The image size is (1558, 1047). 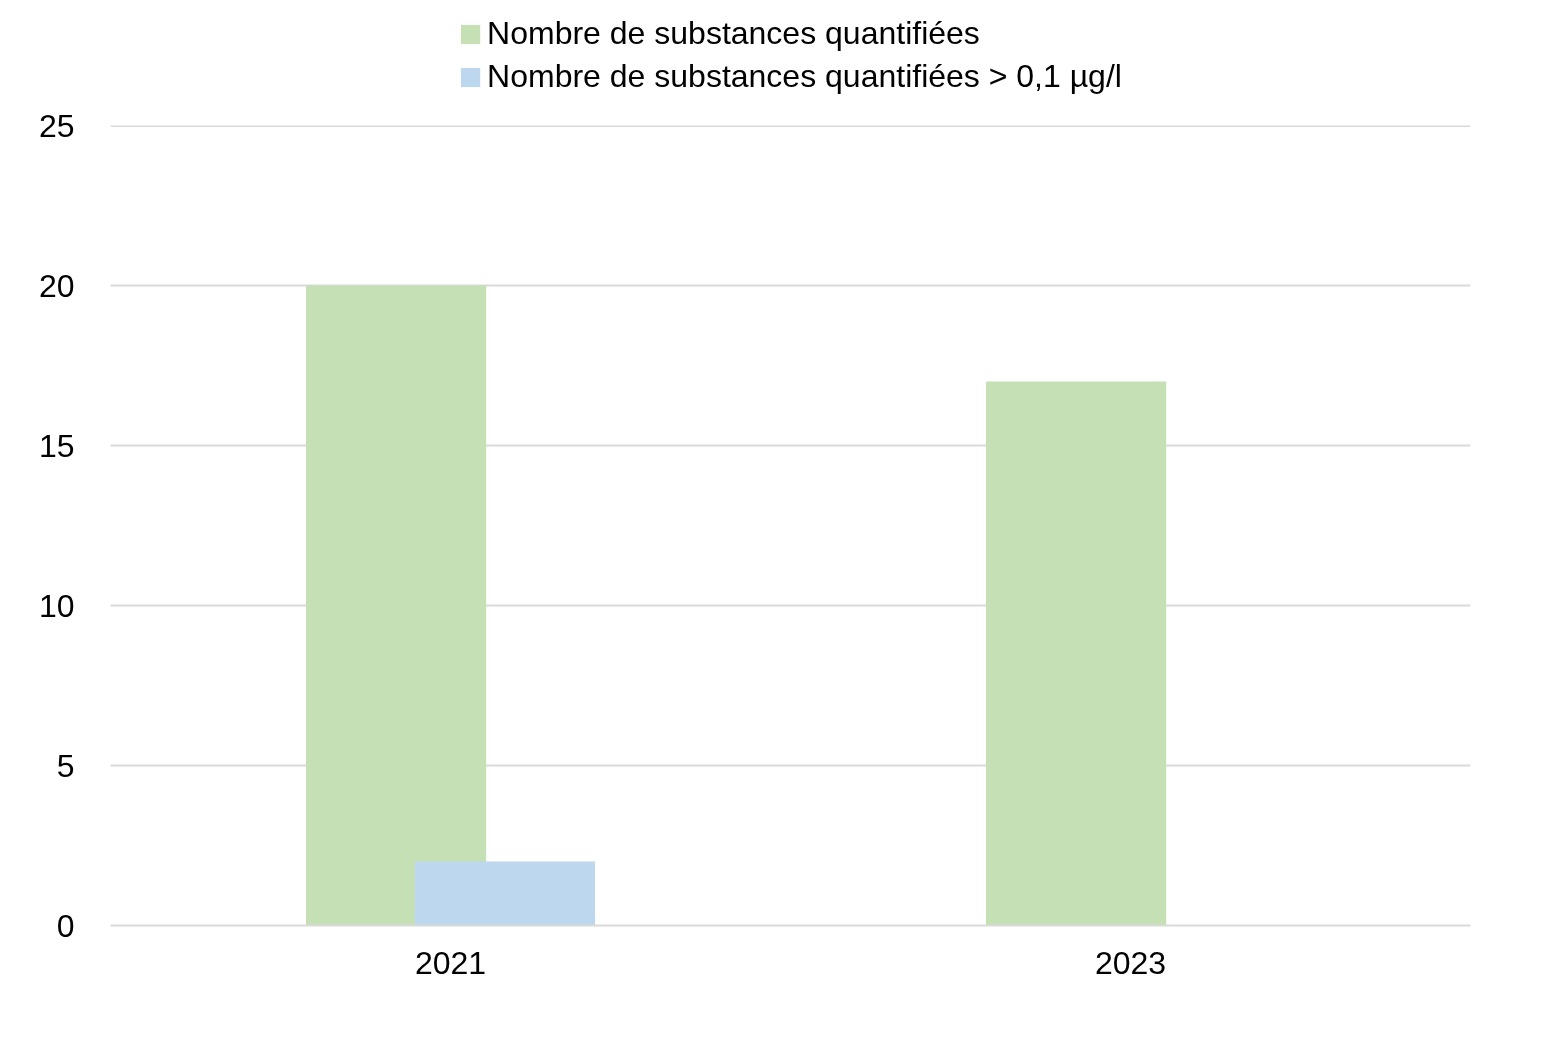 I want to click on x-tick-label: 2023, so click(x=1130, y=962).